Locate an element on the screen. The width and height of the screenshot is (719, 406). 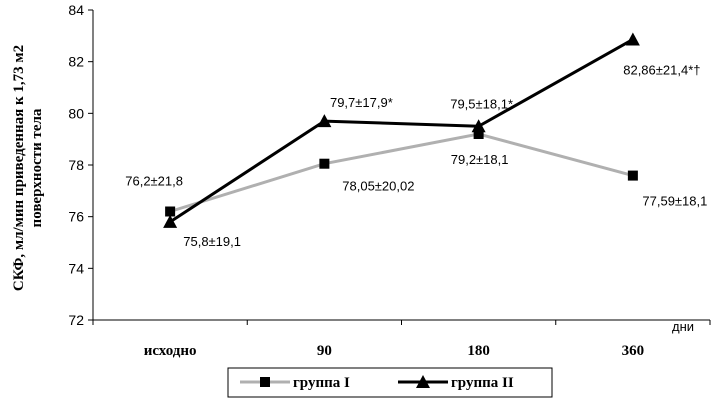
y-tick-label: 72 is located at coordinates (76, 320).